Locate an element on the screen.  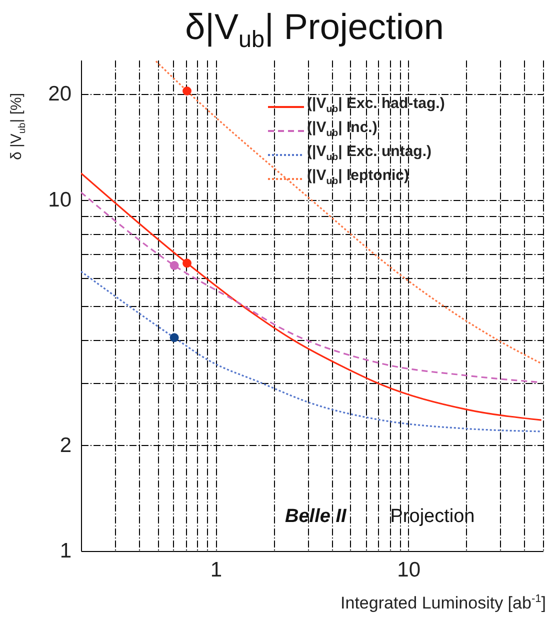
annotation: Belle II is located at coordinates (315, 517).